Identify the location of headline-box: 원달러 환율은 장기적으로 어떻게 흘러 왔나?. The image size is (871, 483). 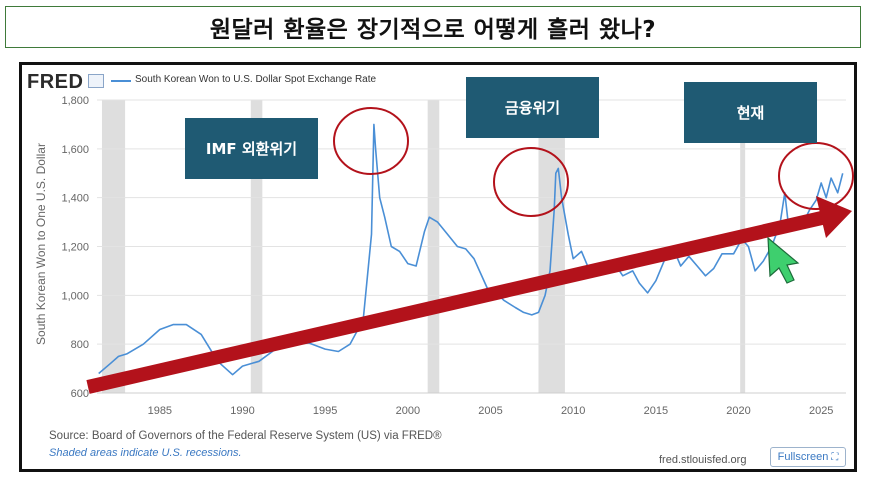
(433, 27).